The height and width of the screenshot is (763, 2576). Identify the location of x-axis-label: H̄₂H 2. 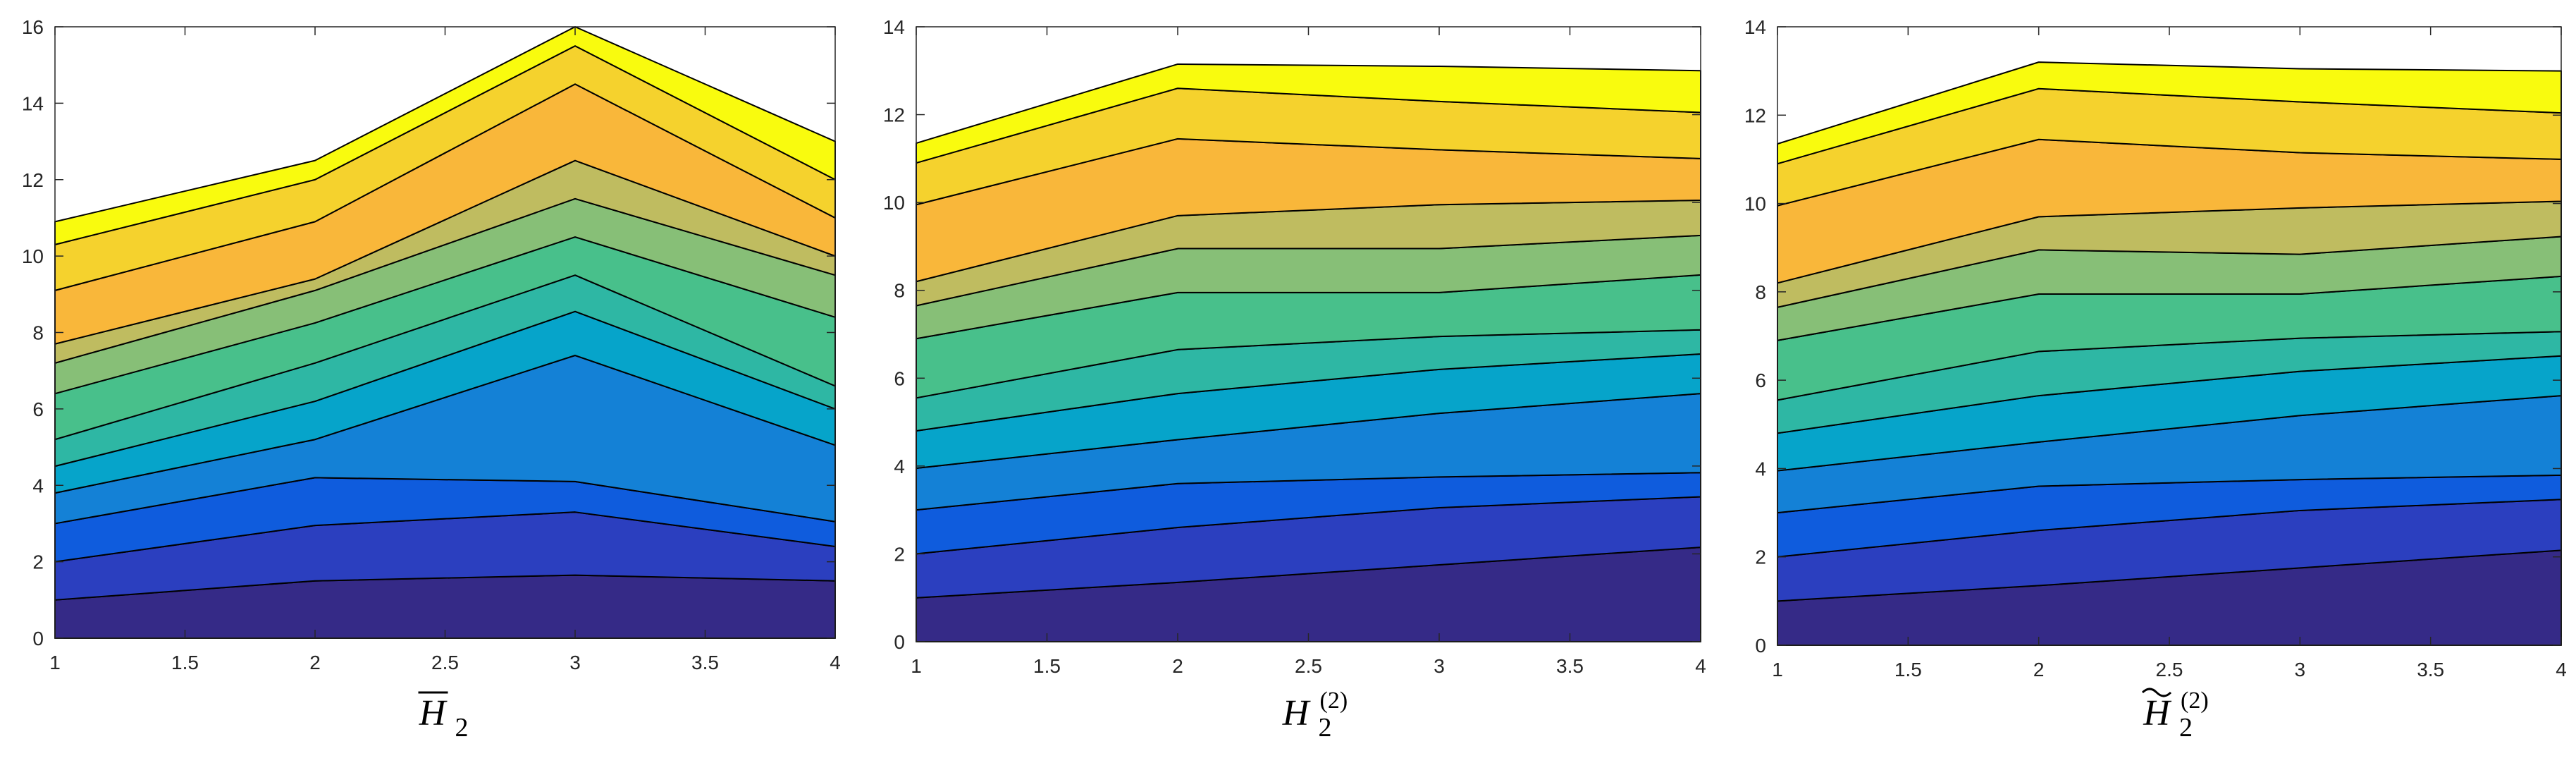
(443, 717).